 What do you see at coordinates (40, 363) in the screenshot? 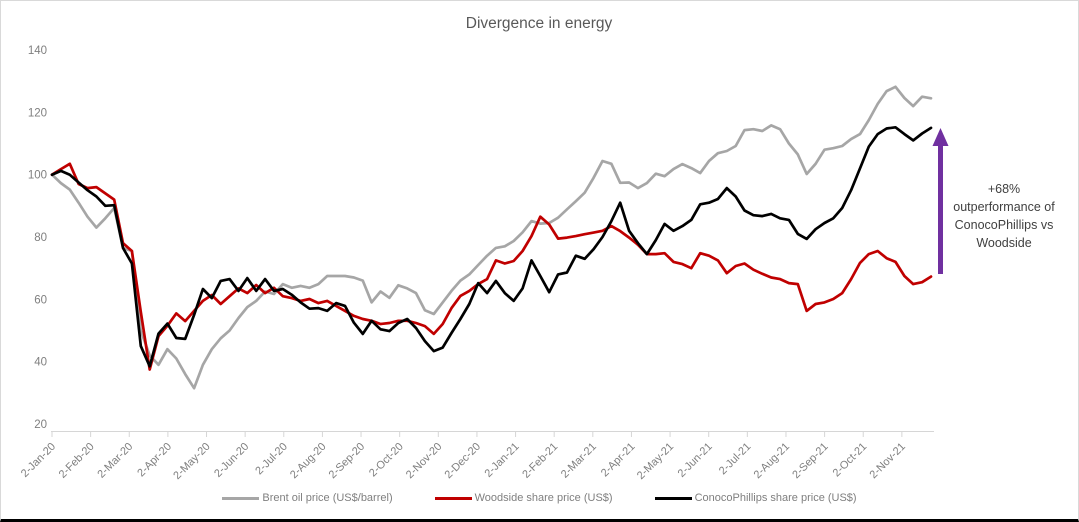
I see `y-tick-label: 40` at bounding box center [40, 363].